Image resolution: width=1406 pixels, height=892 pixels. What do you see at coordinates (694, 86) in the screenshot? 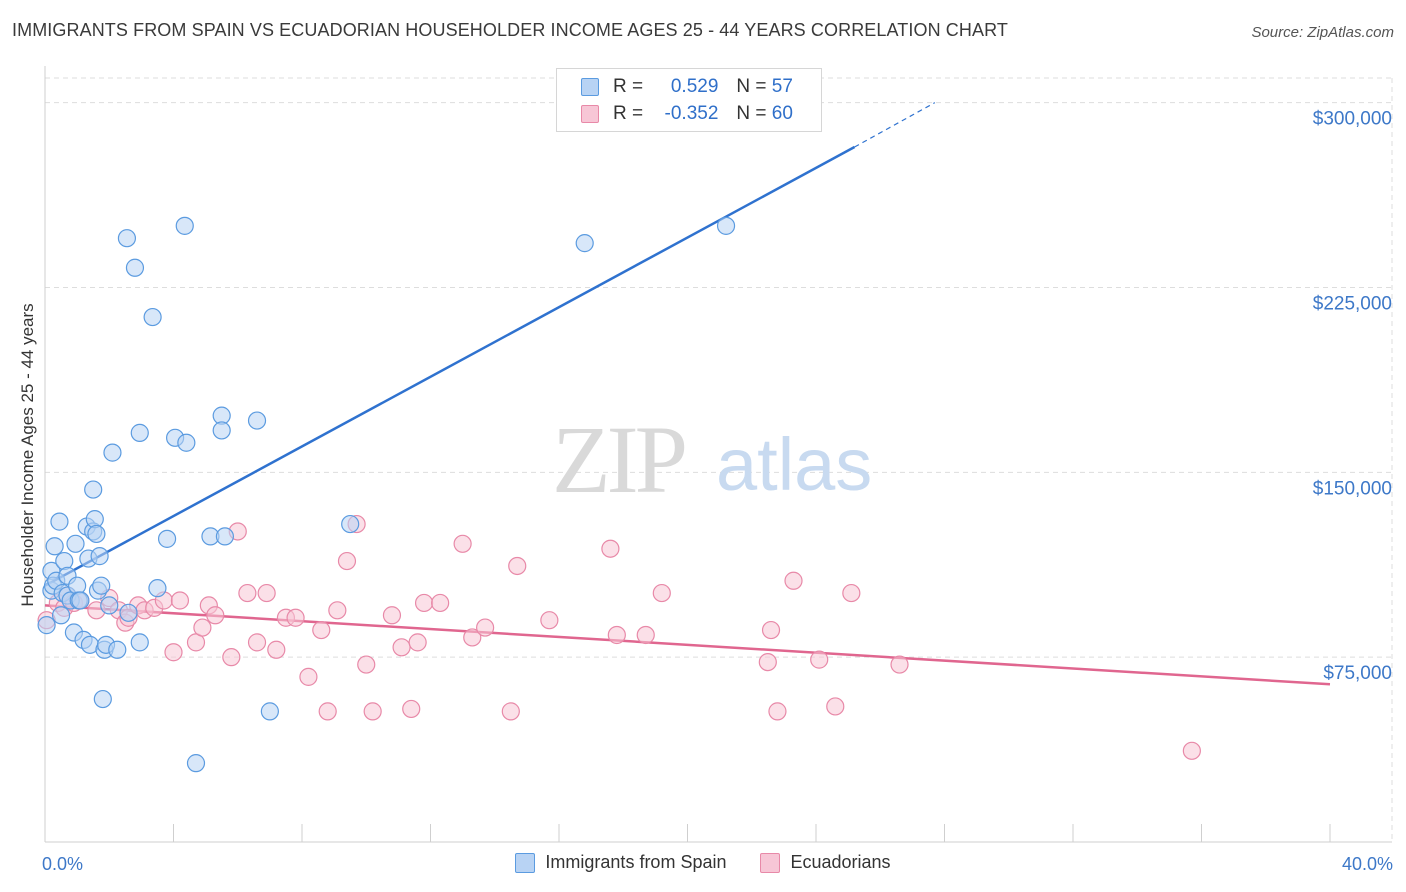
I see `legend-r-value: 0.529` at bounding box center [694, 86].